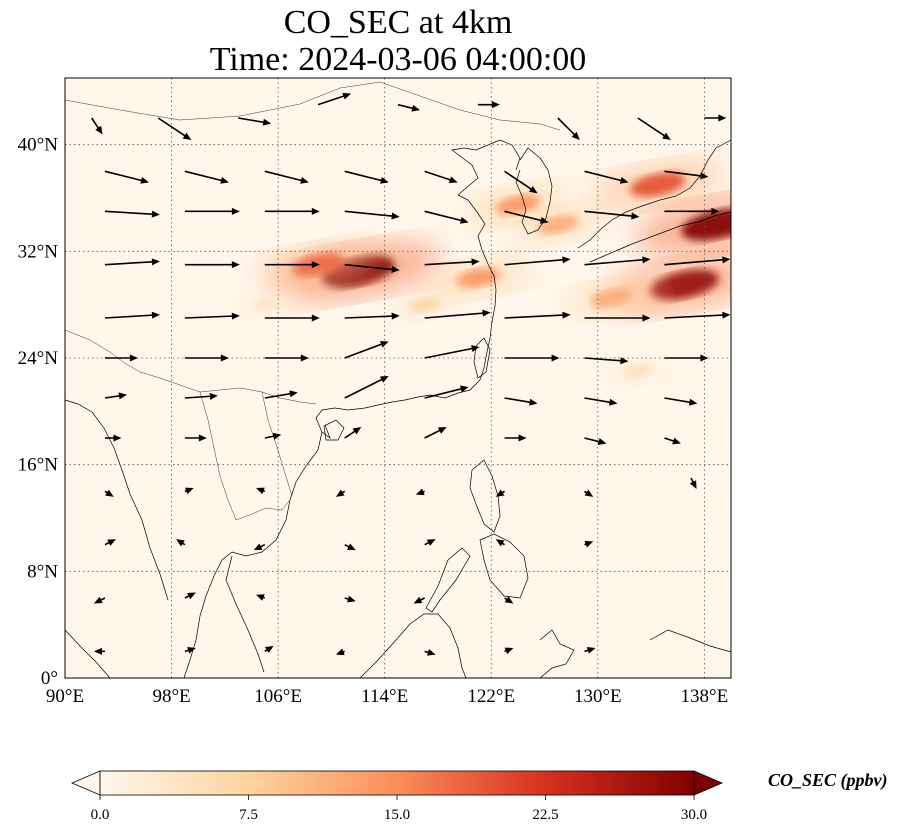  What do you see at coordinates (398, 59) in the screenshot?
I see `title-line-time: Time: 2024-03-06 04:00:00` at bounding box center [398, 59].